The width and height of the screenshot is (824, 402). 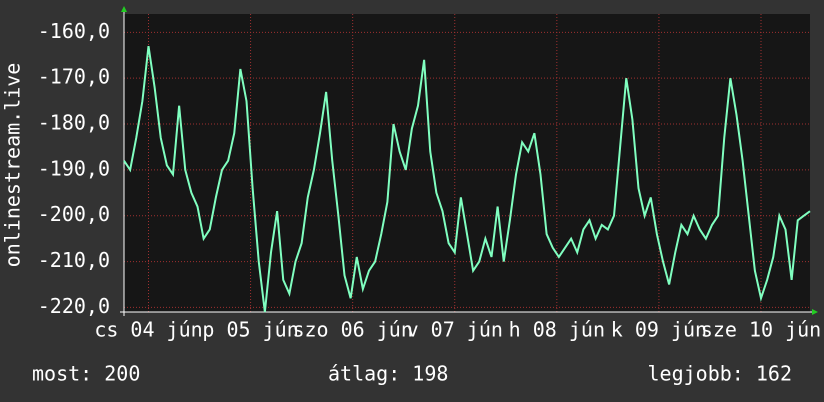 I want to click on x-tick-label: p 05 jún, so click(x=250, y=330).